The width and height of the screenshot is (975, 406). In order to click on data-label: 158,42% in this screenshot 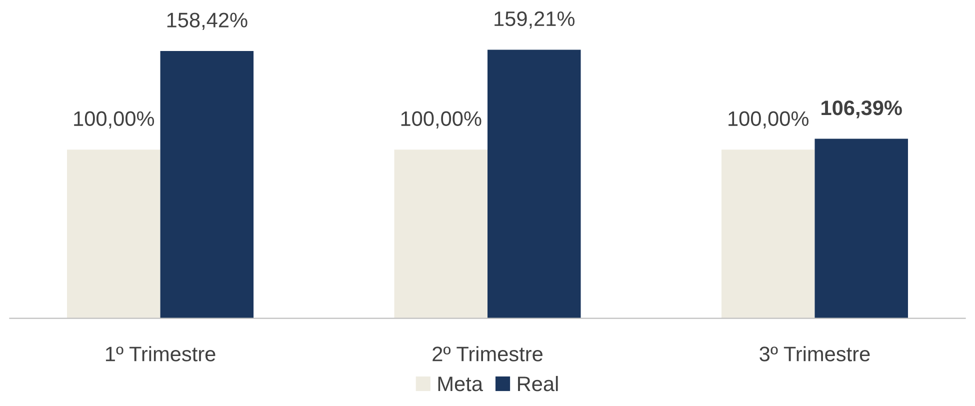, I will do `click(207, 21)`.